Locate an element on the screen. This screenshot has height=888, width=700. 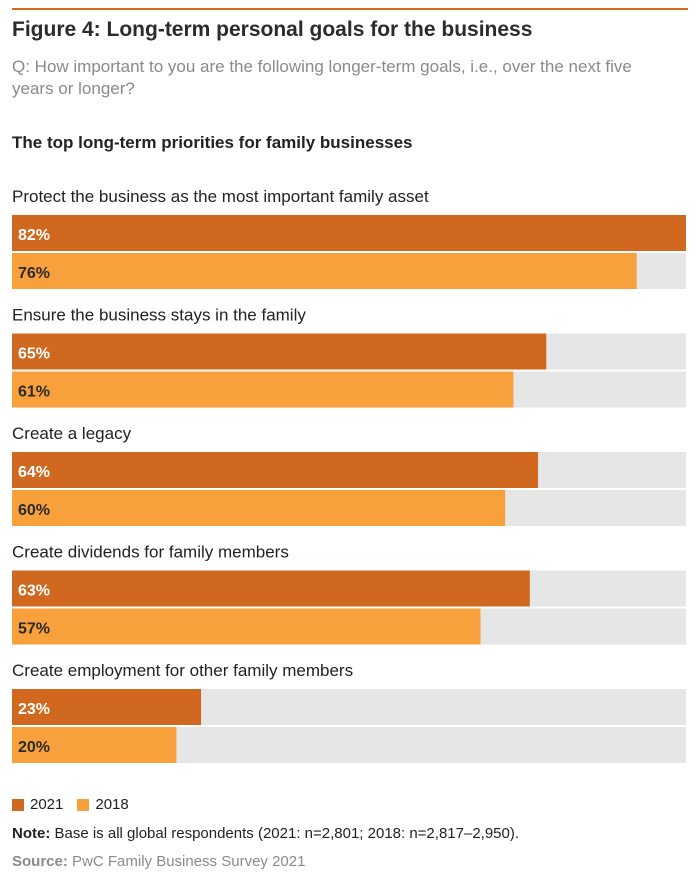
value-label-2018: 57% is located at coordinates (34, 629).